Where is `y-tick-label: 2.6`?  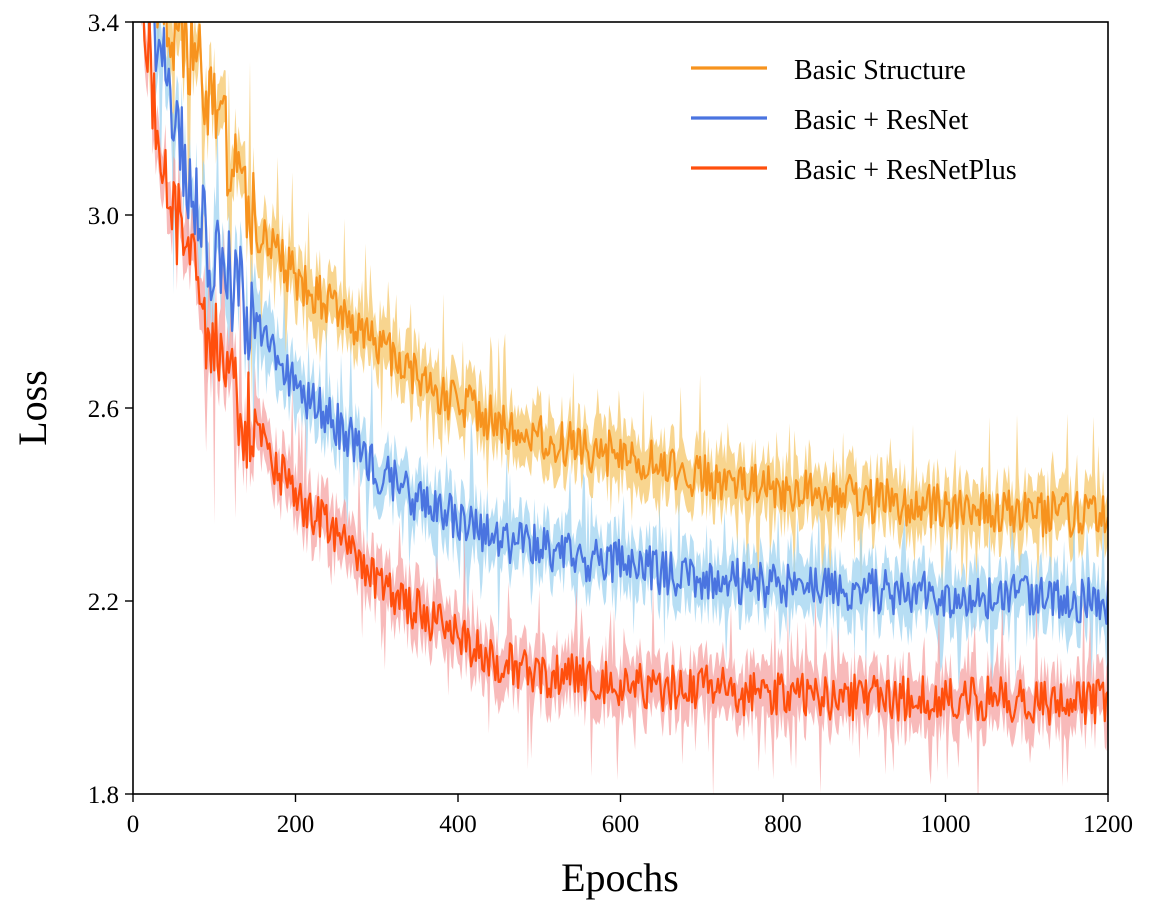
y-tick-label: 2.6 is located at coordinates (103, 409).